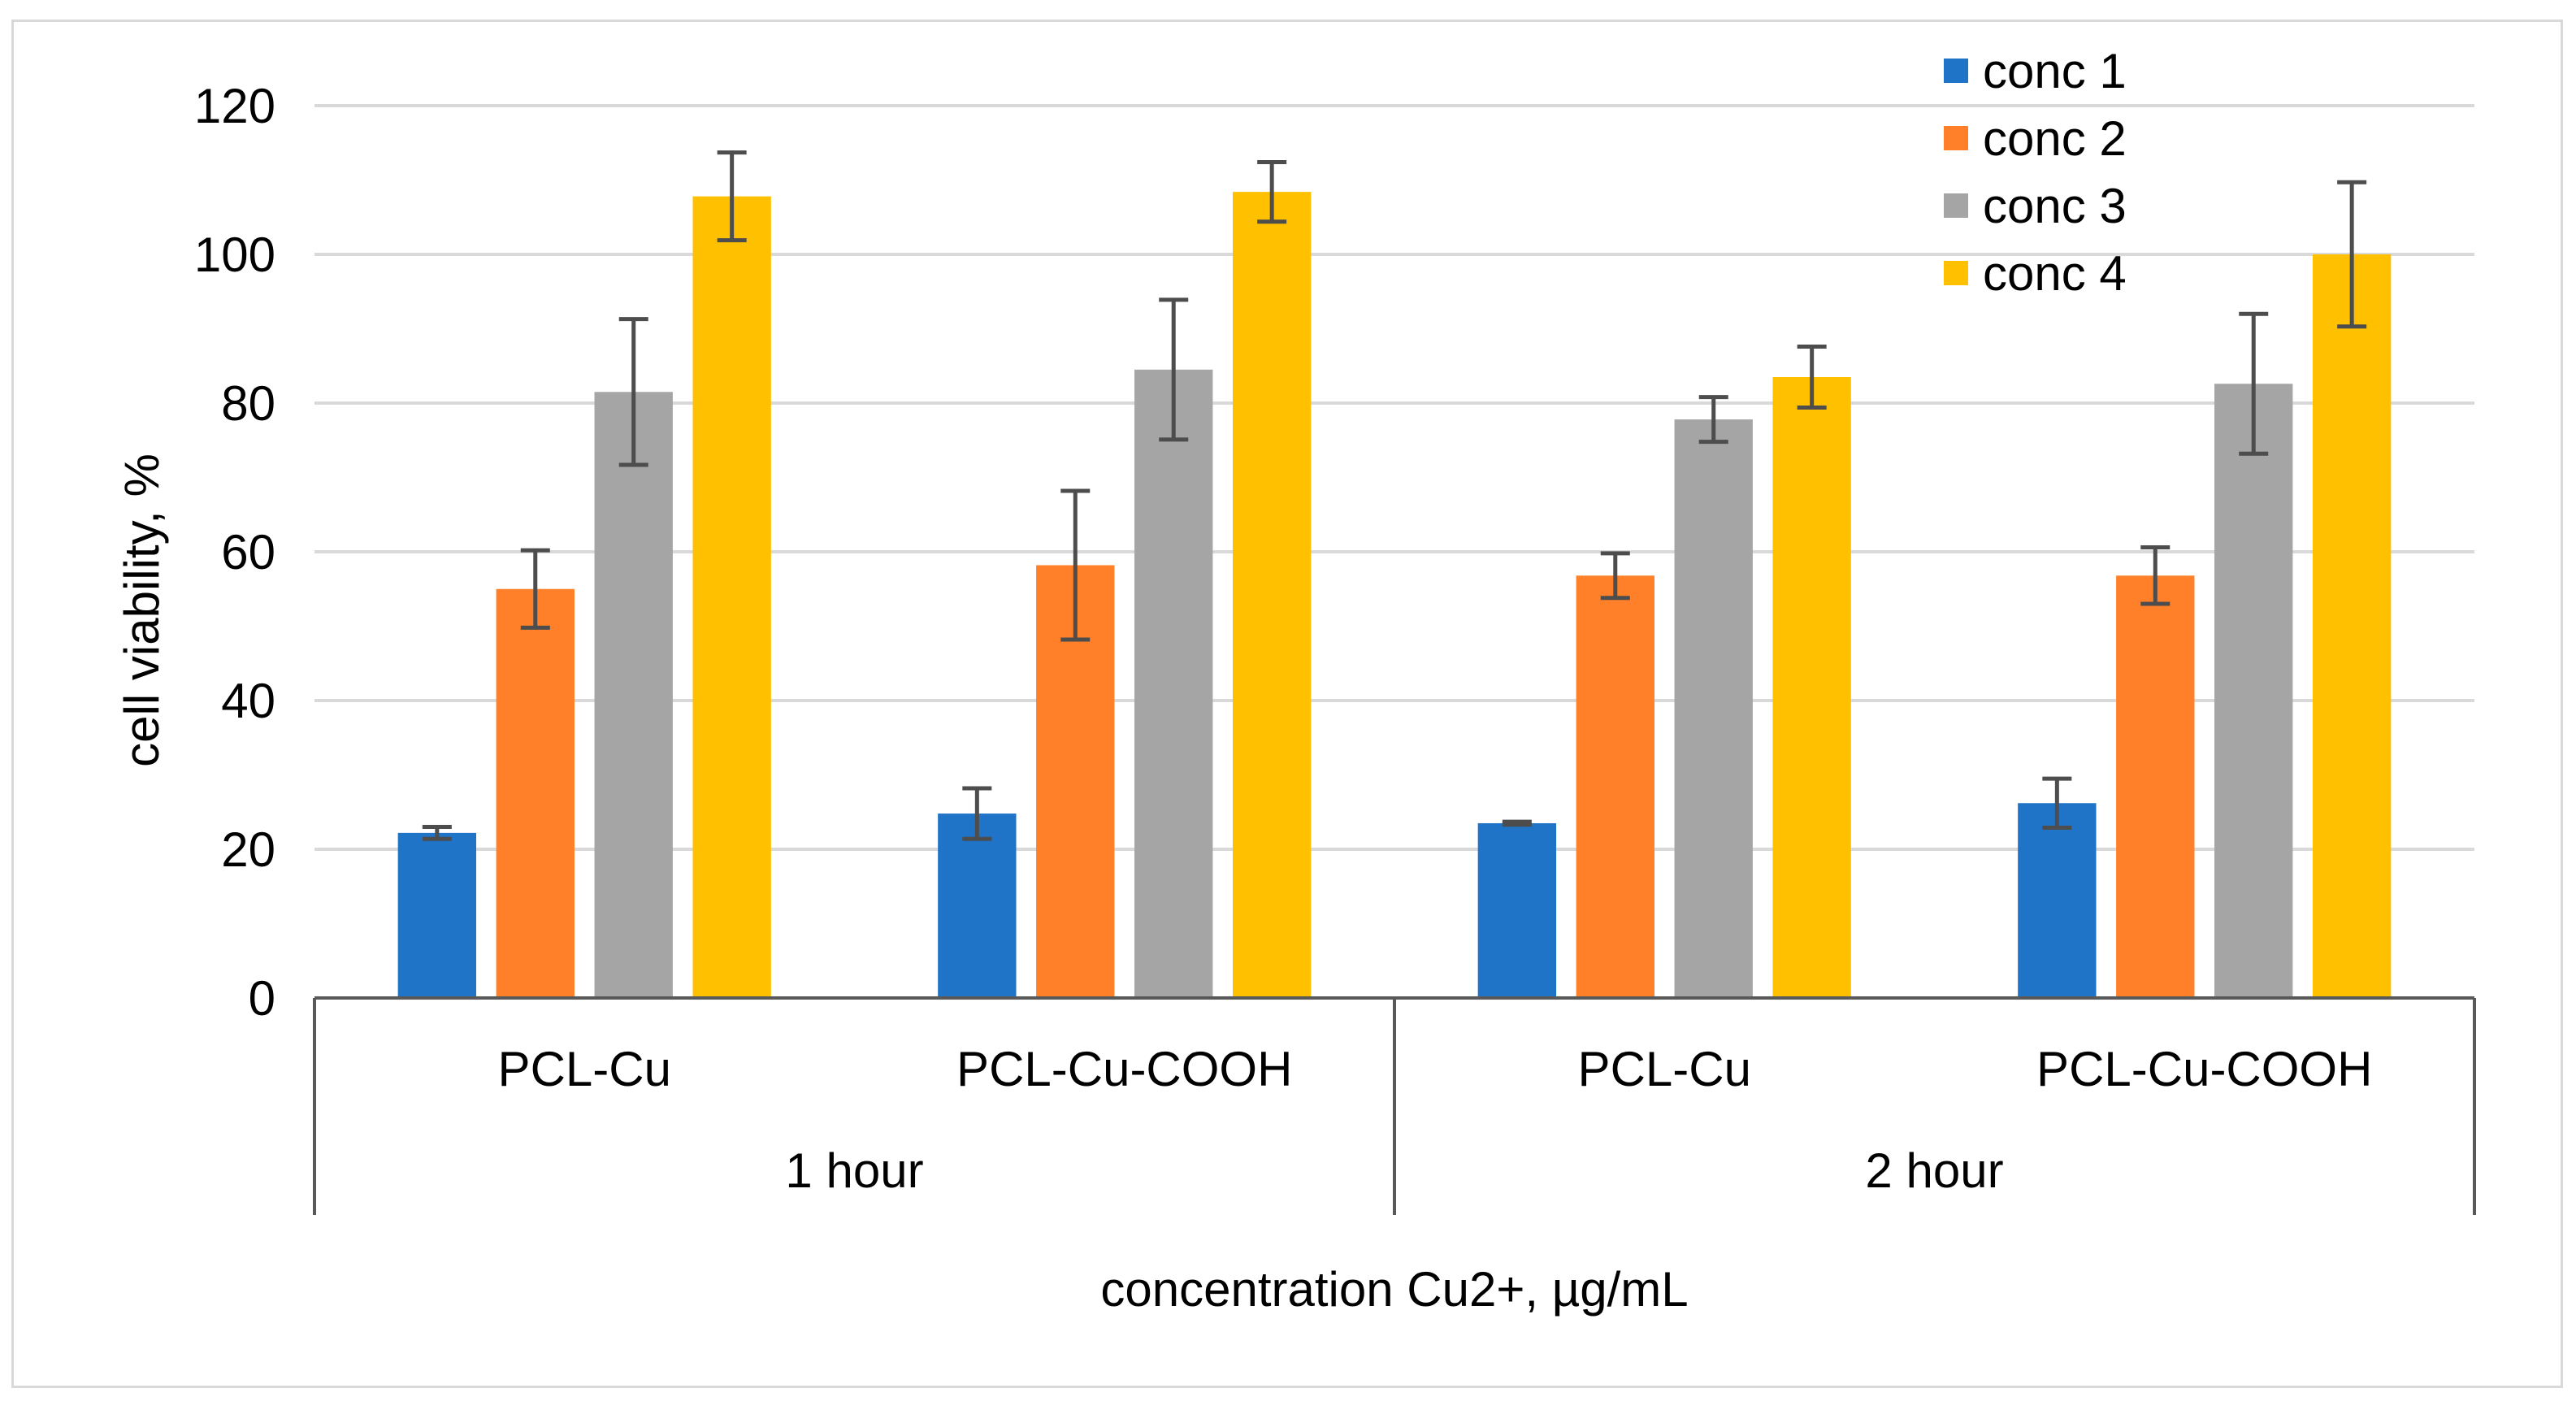  I want to click on legend: conc 1 conc 2 conc 3 conc 4, so click(2035, 173).